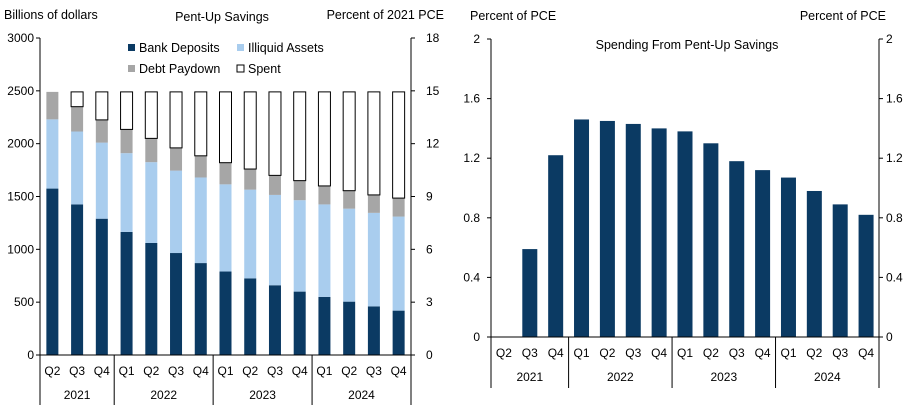  Describe the element at coordinates (471, 99) in the screenshot. I see `left-tick-label: 1.6` at that location.